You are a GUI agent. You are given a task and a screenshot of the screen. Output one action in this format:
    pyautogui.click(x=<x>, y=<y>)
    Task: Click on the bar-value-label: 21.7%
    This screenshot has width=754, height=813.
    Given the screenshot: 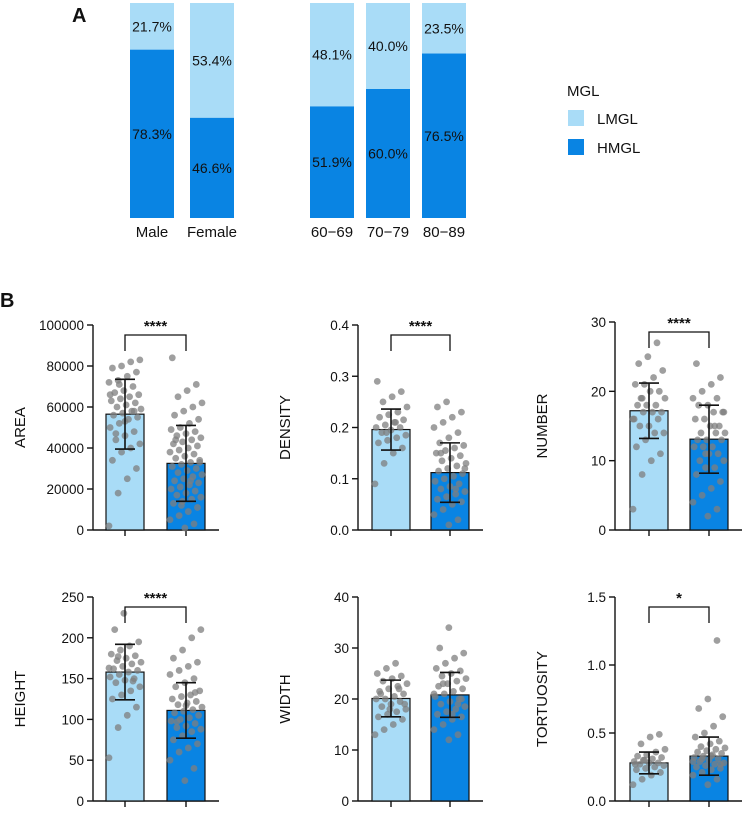 What is the action you would take?
    pyautogui.click(x=152, y=26)
    